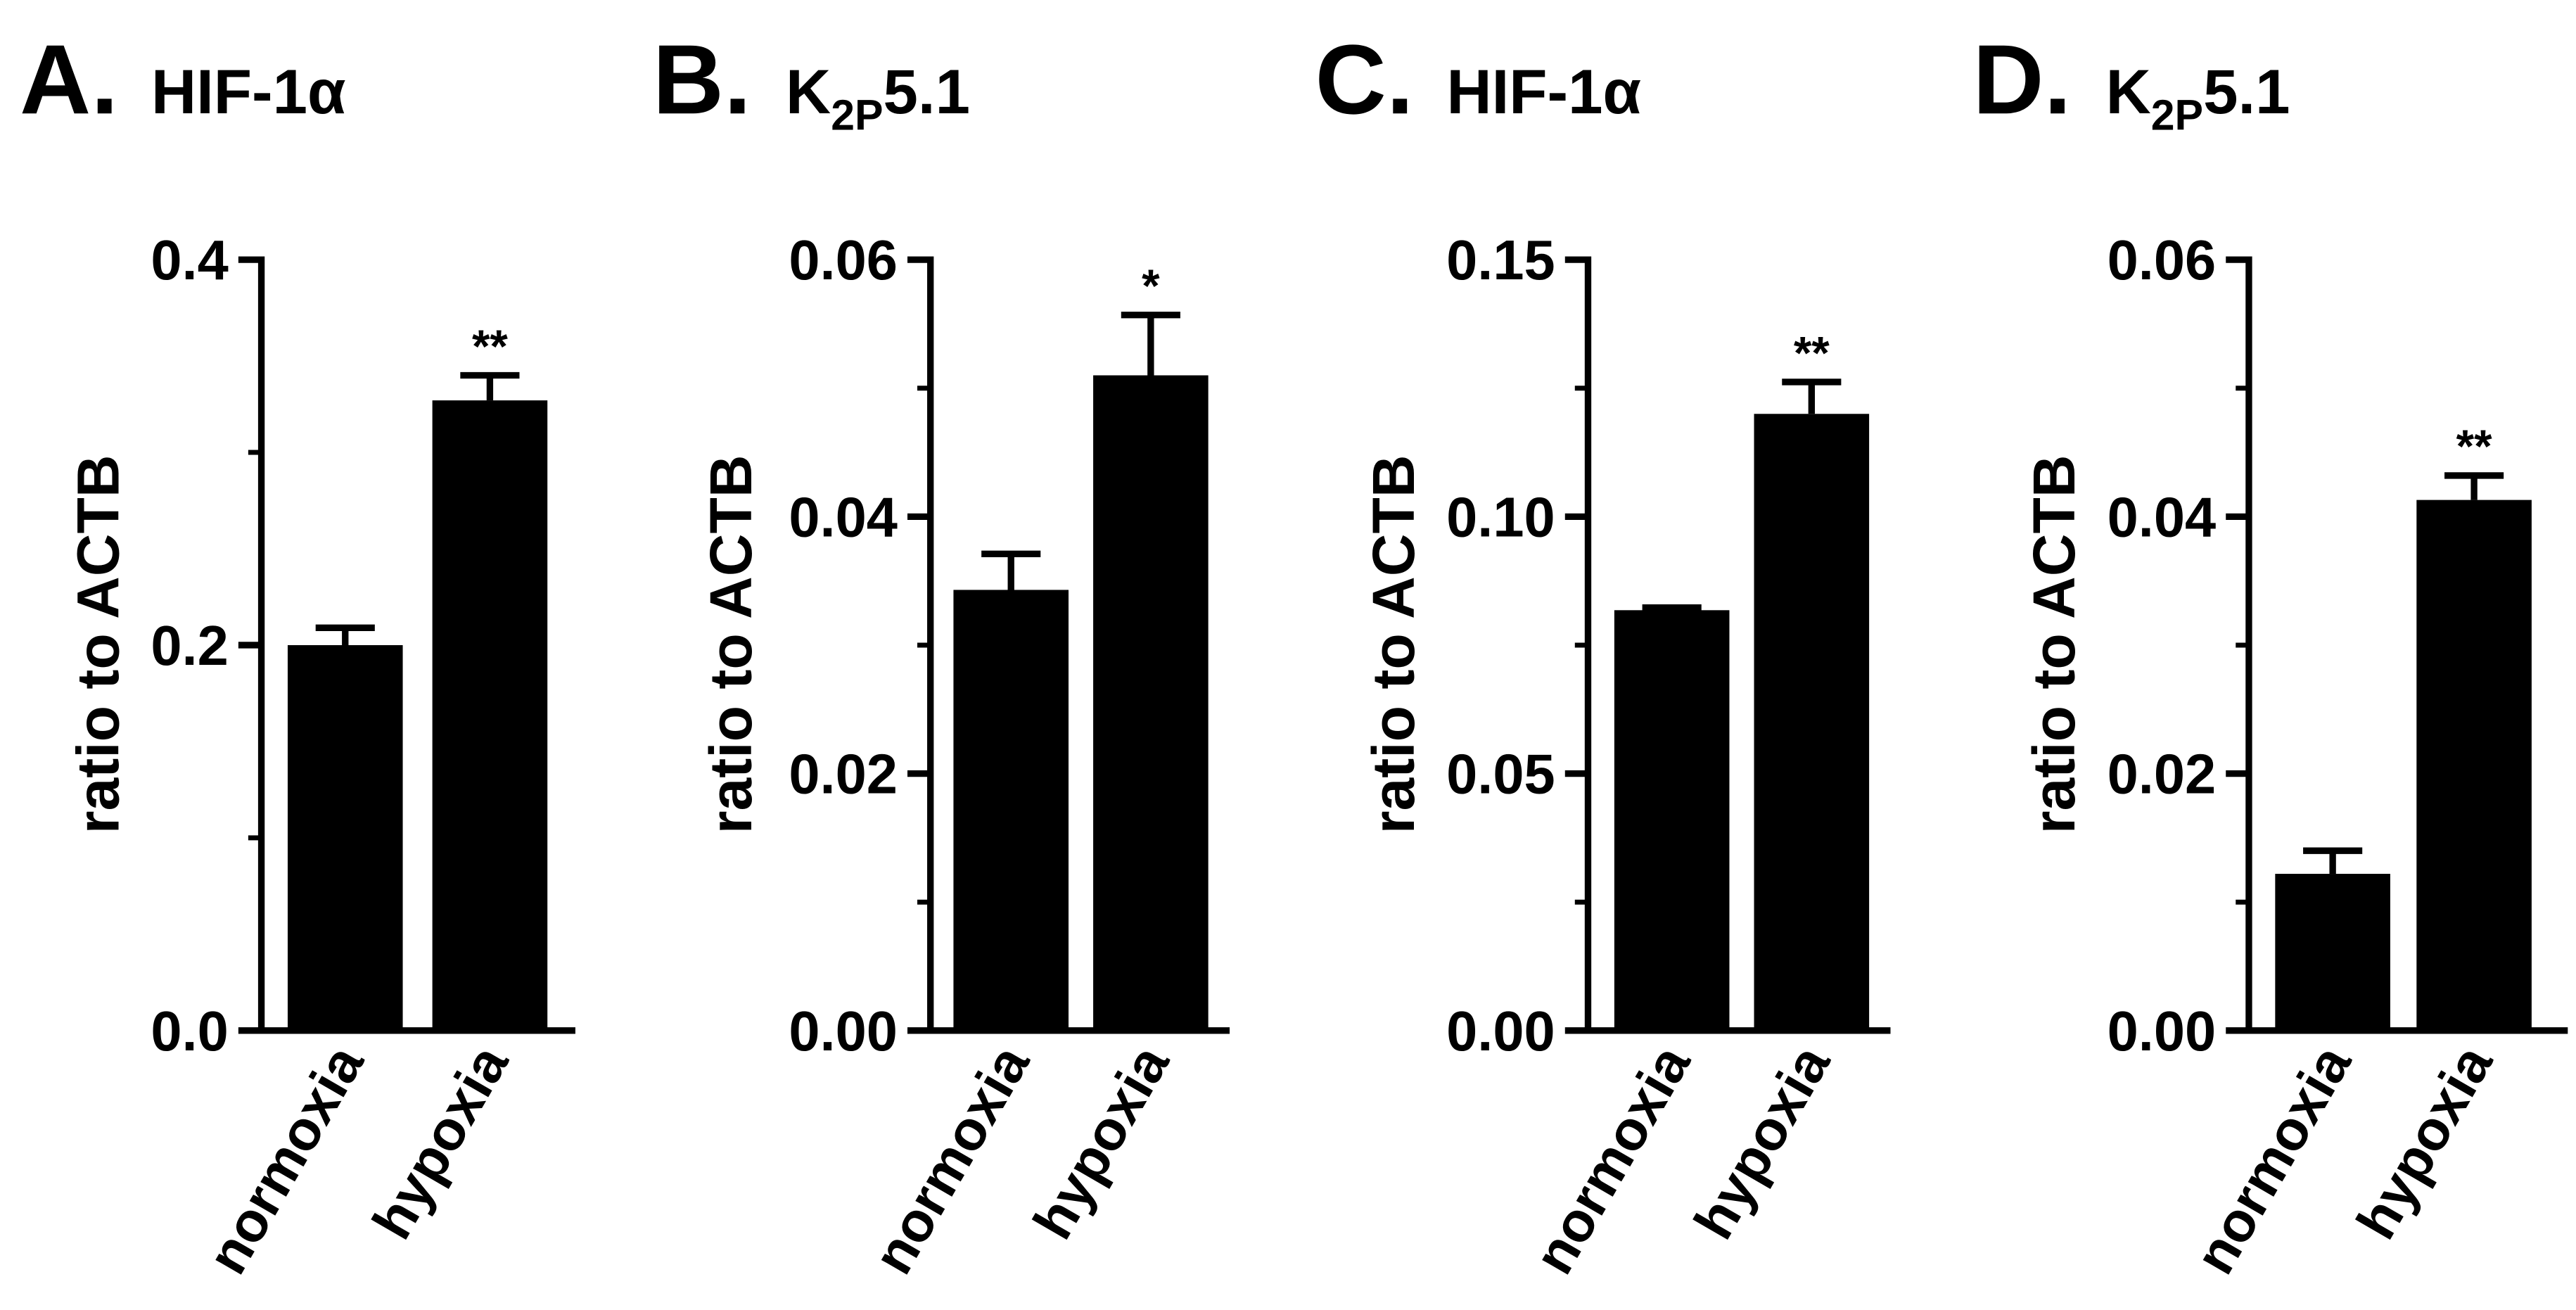  I want to click on panel-letter-a: A., so click(69, 79).